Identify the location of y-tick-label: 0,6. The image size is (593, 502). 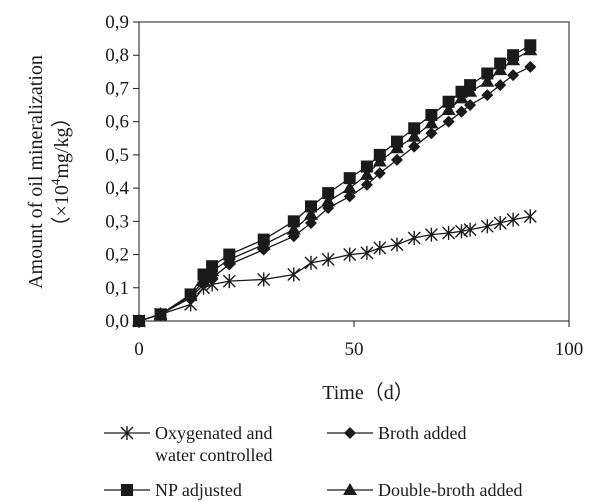
(117, 122).